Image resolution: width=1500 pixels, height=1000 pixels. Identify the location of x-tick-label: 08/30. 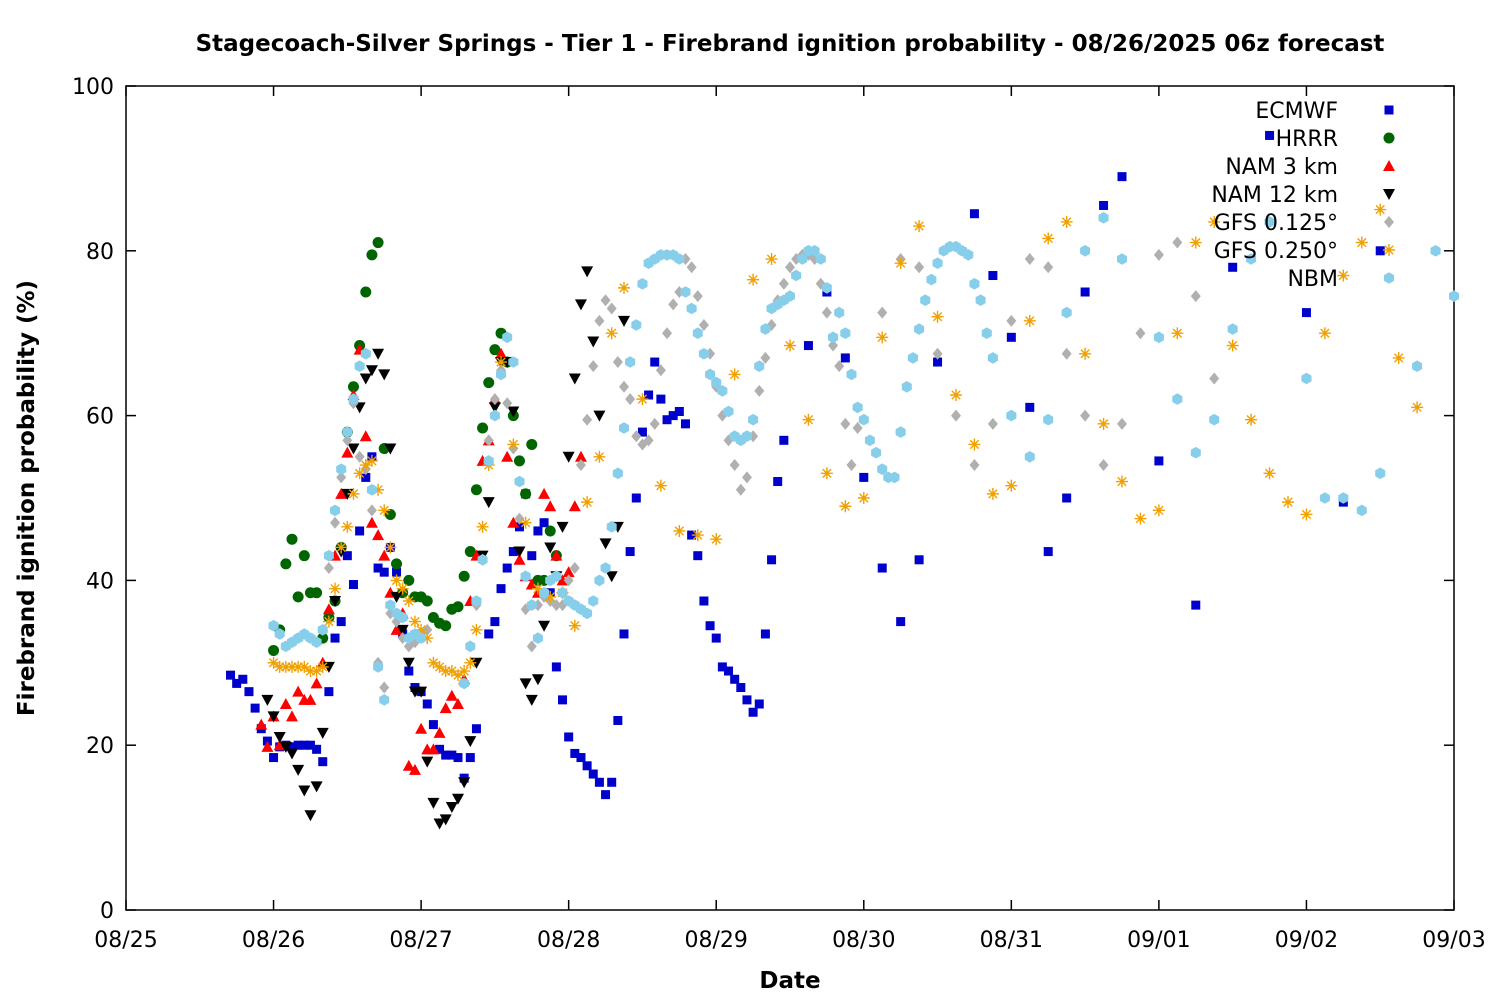
(863, 940).